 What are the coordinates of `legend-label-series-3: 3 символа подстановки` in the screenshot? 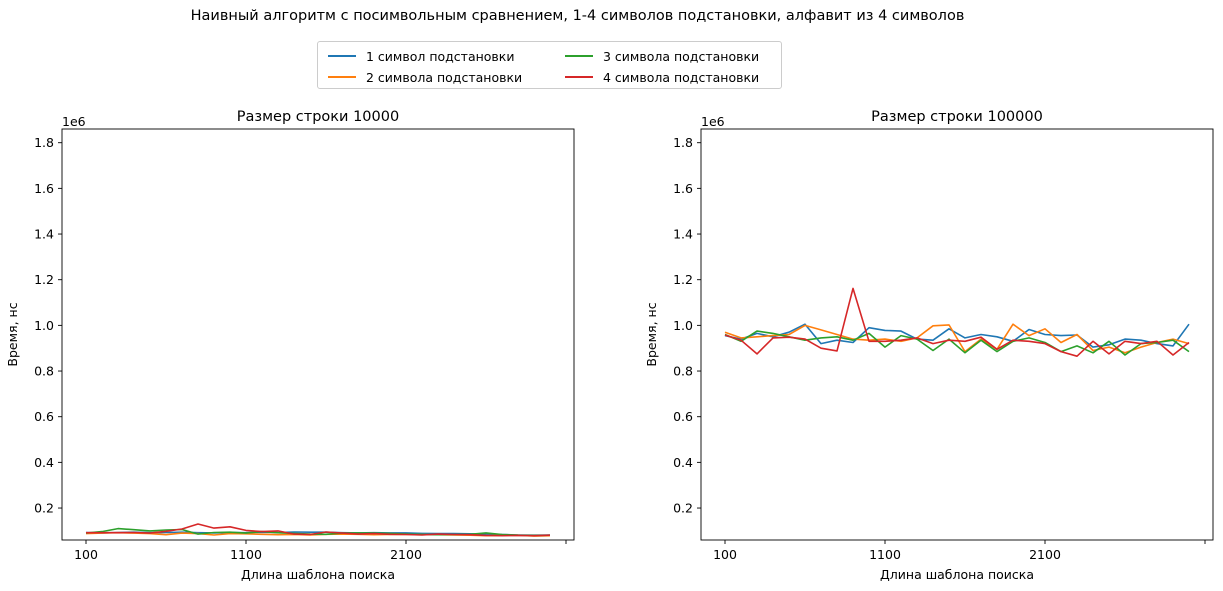 It's located at (681, 56).